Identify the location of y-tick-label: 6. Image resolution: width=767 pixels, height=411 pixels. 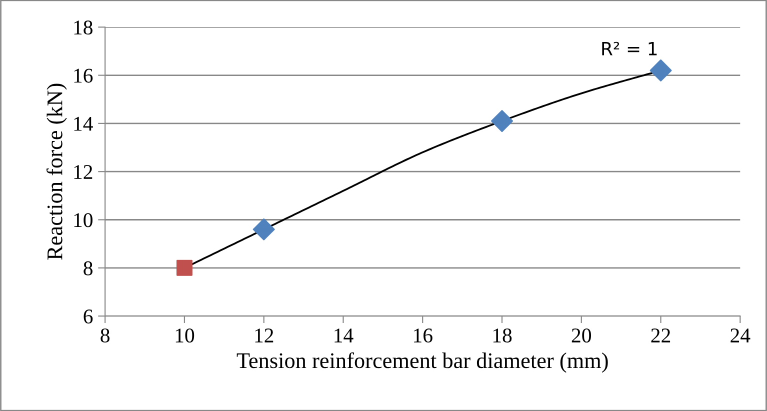
(88, 316).